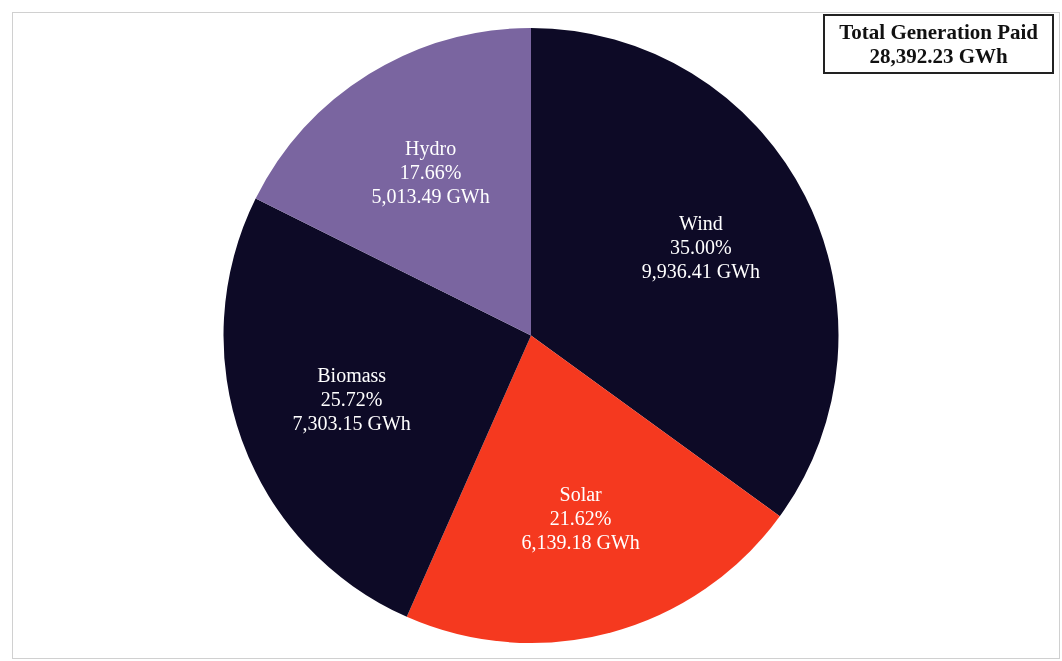 This screenshot has width=1062, height=661. Describe the element at coordinates (701, 223) in the screenshot. I see `slice-label: Wind` at that location.